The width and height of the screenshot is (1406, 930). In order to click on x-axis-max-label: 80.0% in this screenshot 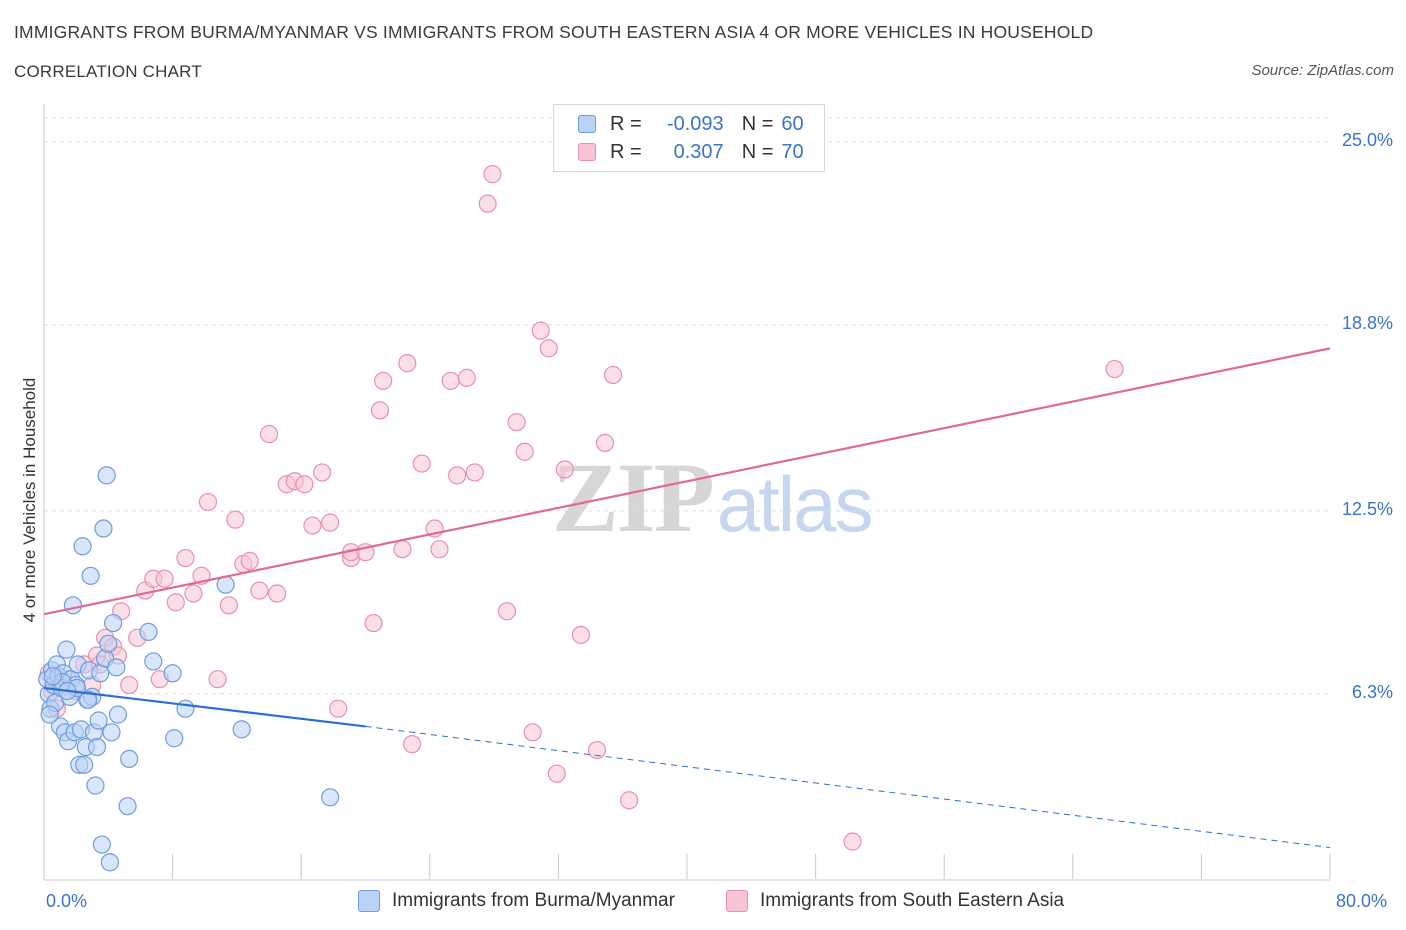, I will do `click(1362, 901)`.